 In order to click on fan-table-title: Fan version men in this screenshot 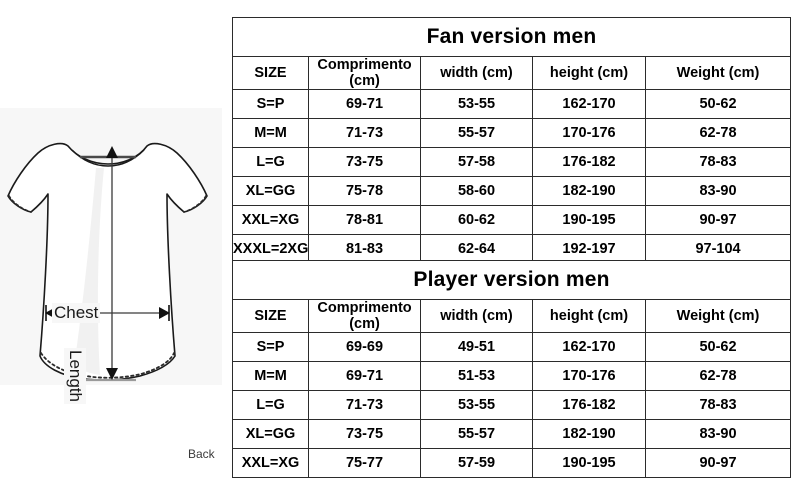, I will do `click(511, 37)`.